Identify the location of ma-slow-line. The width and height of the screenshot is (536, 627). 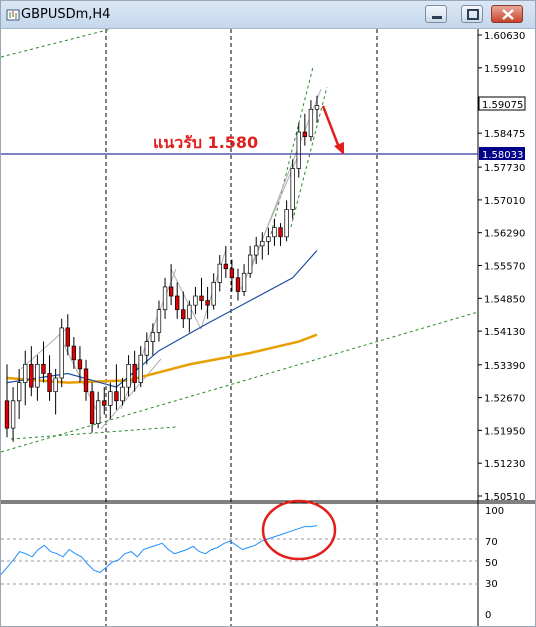
(162, 358).